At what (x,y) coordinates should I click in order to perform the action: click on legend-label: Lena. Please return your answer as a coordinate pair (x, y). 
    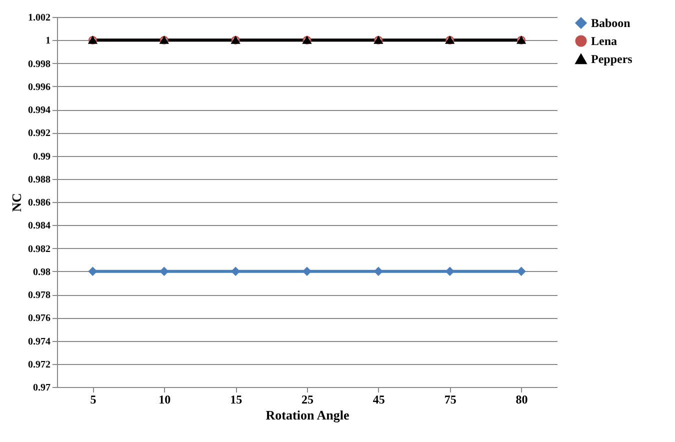
    Looking at the image, I should click on (604, 41).